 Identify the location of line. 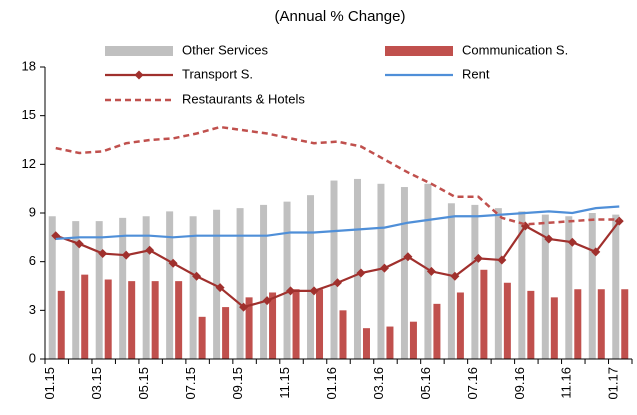
(337, 223).